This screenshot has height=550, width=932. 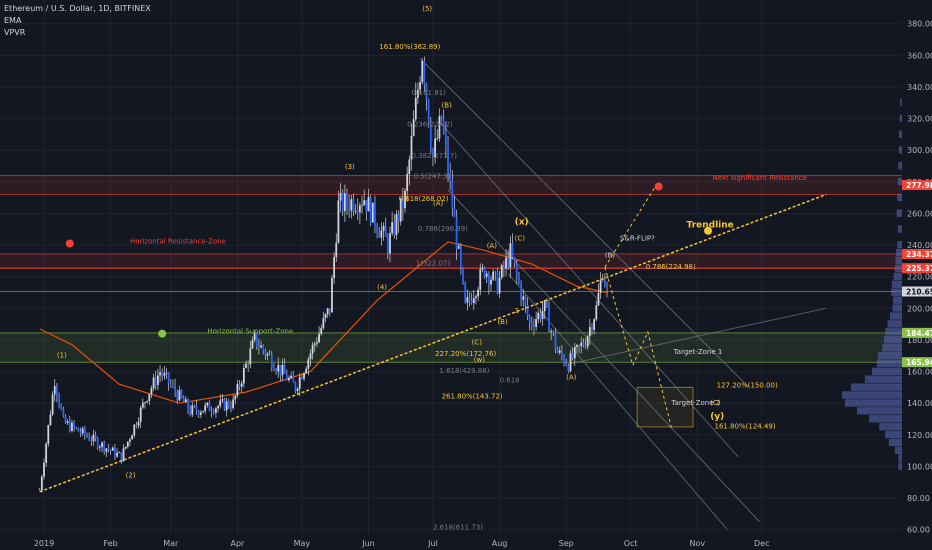 What do you see at coordinates (761, 543) in the screenshot?
I see `time-tick-label: Dec` at bounding box center [761, 543].